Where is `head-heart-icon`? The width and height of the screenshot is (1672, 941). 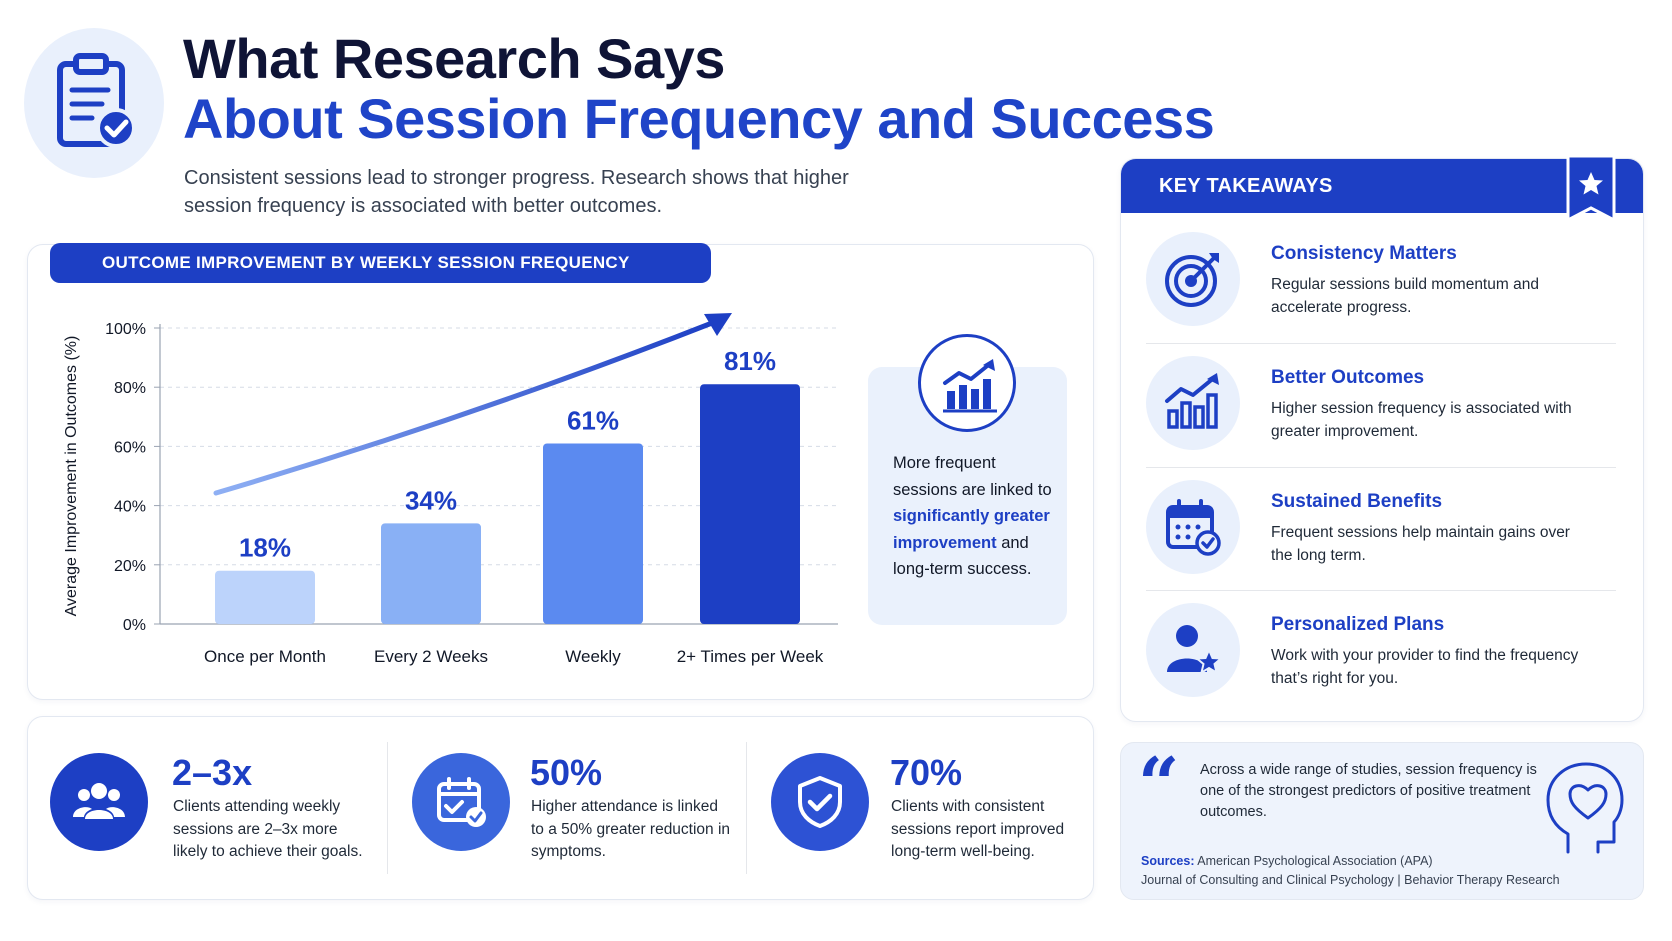 head-heart-icon is located at coordinates (1585, 808).